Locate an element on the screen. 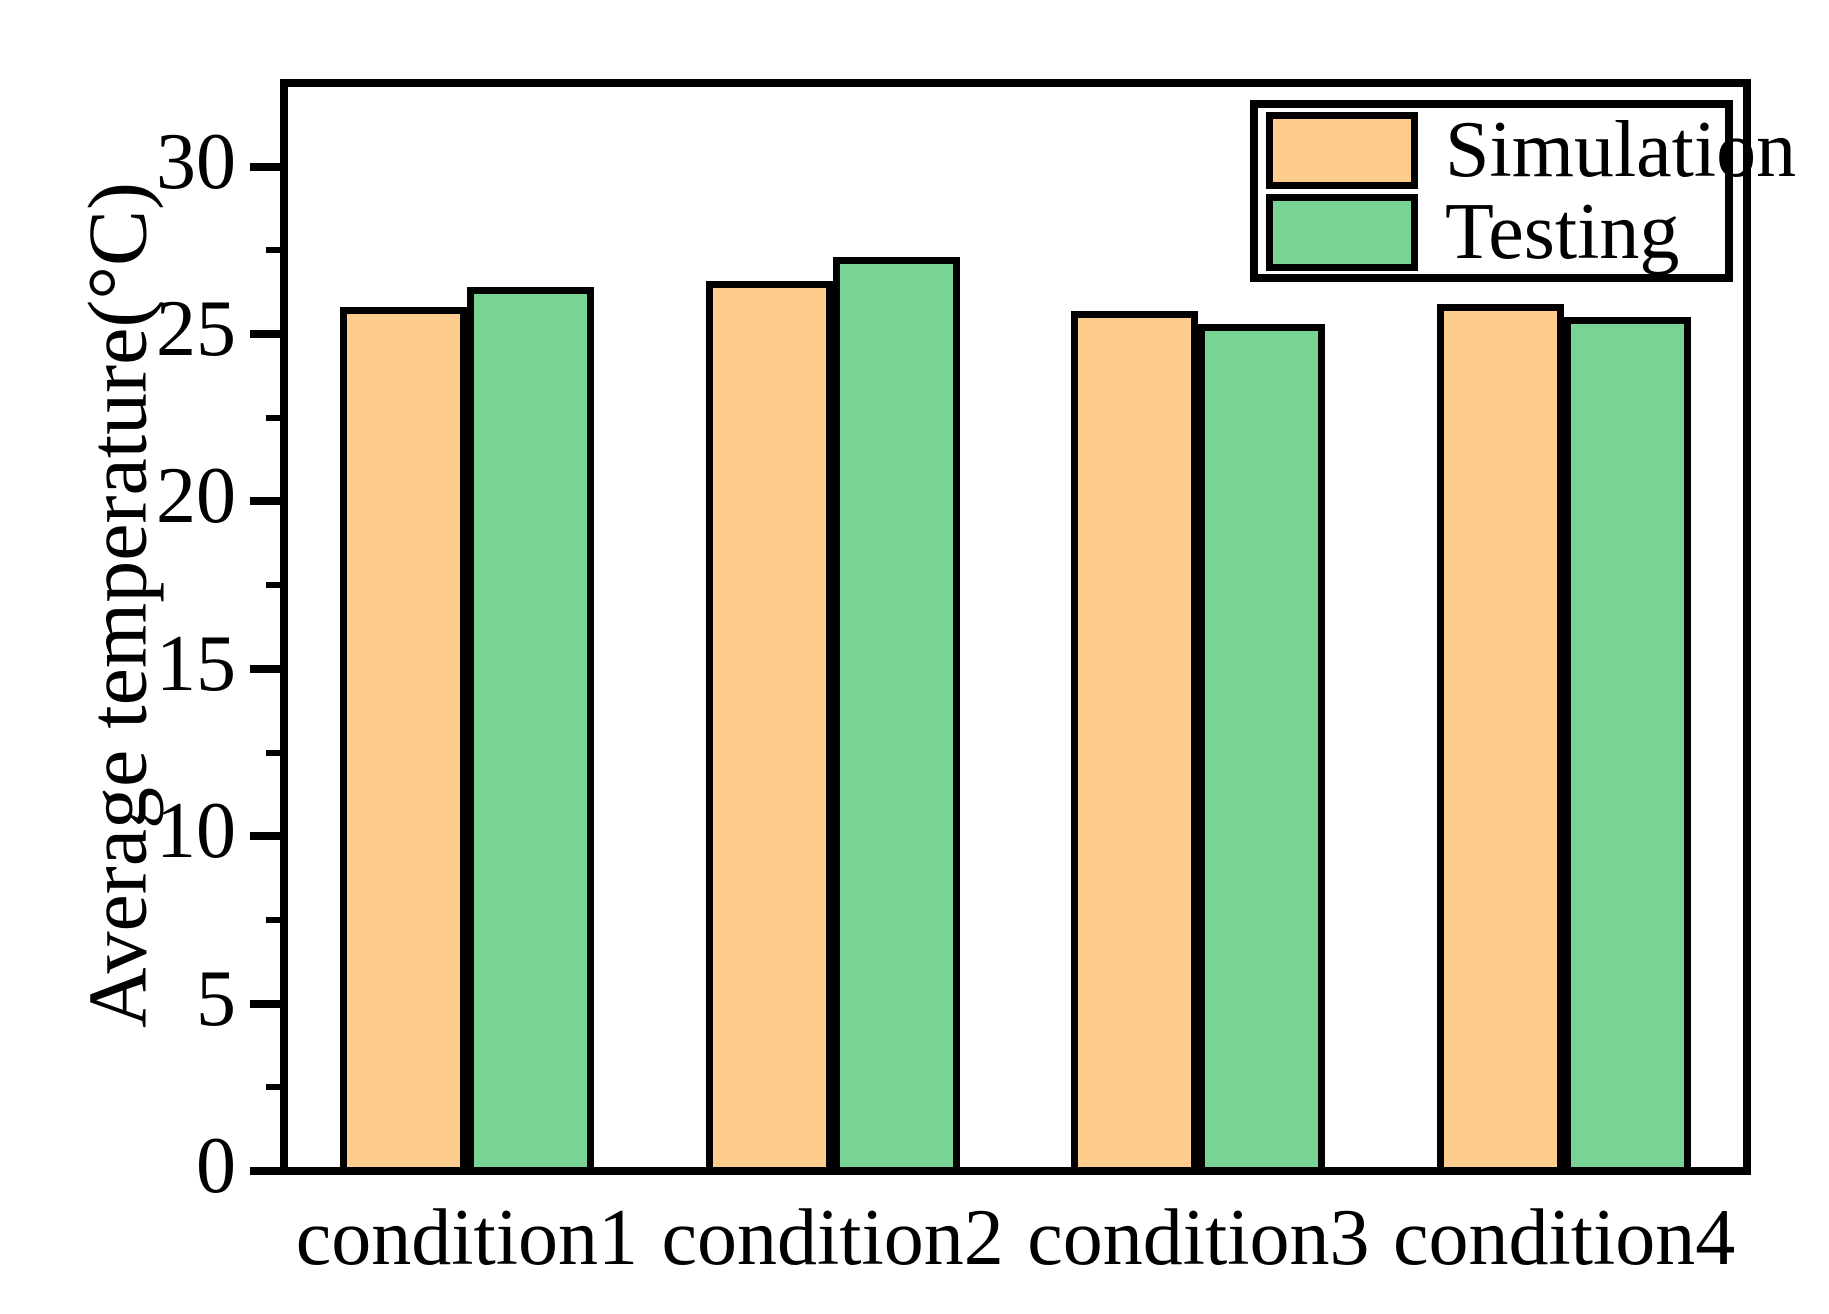  x-tick-label-condition1: condition1 is located at coordinates (466, 1238).